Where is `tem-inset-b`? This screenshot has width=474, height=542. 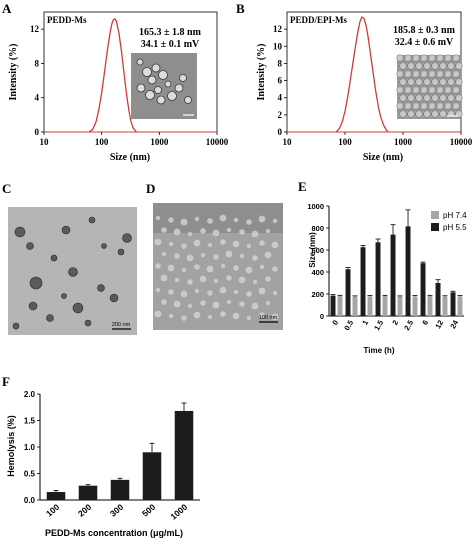
tem-inset-b is located at coordinates (429, 86).